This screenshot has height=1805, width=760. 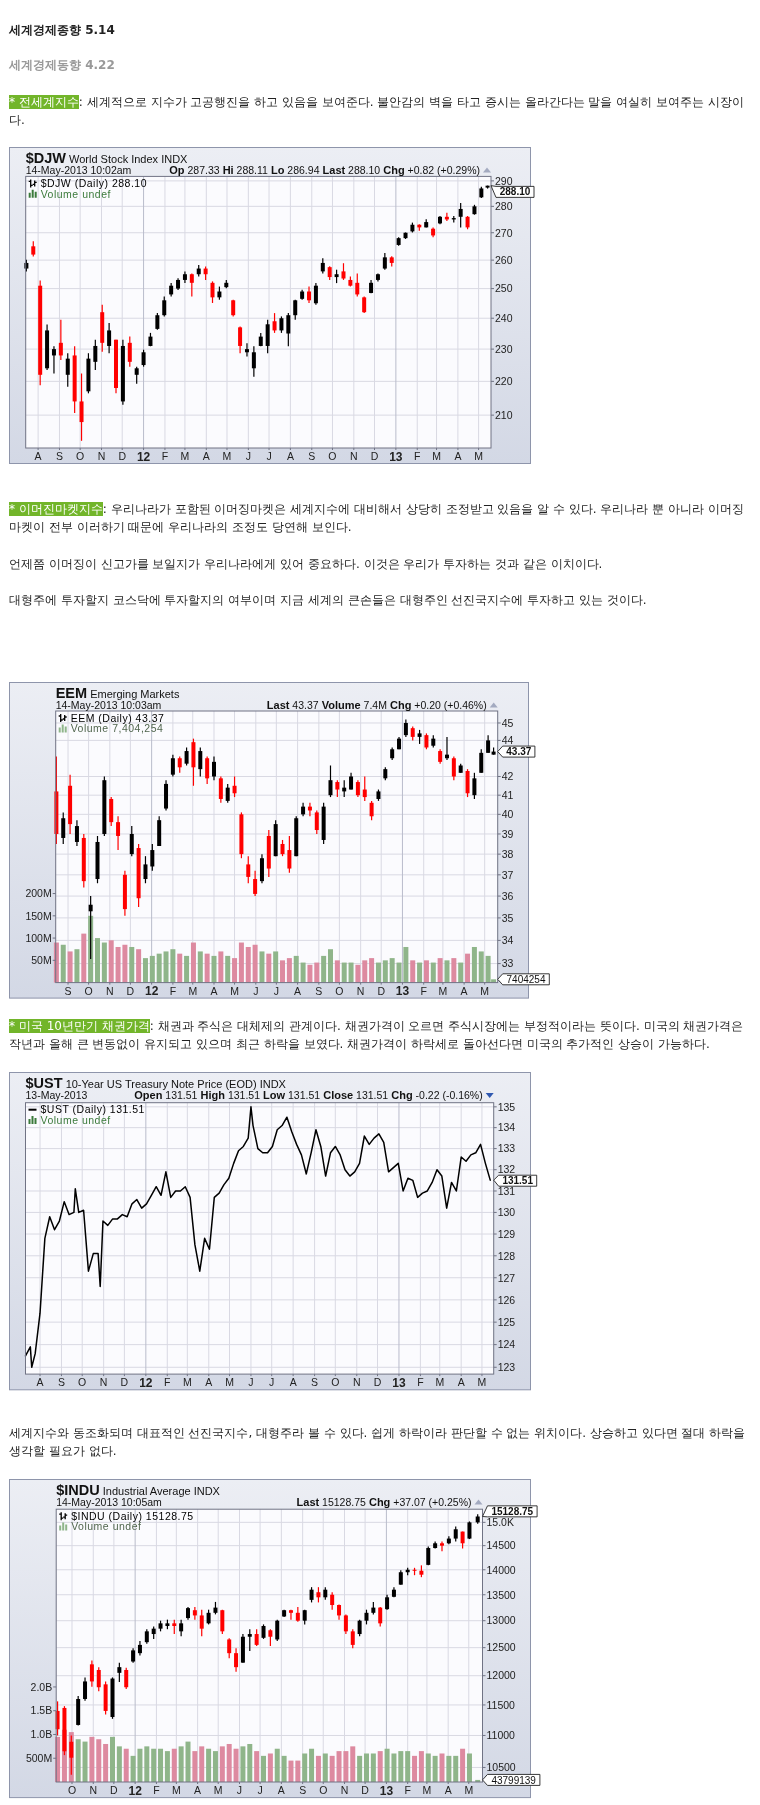 I want to click on y-tick-label: 250, so click(x=504, y=288).